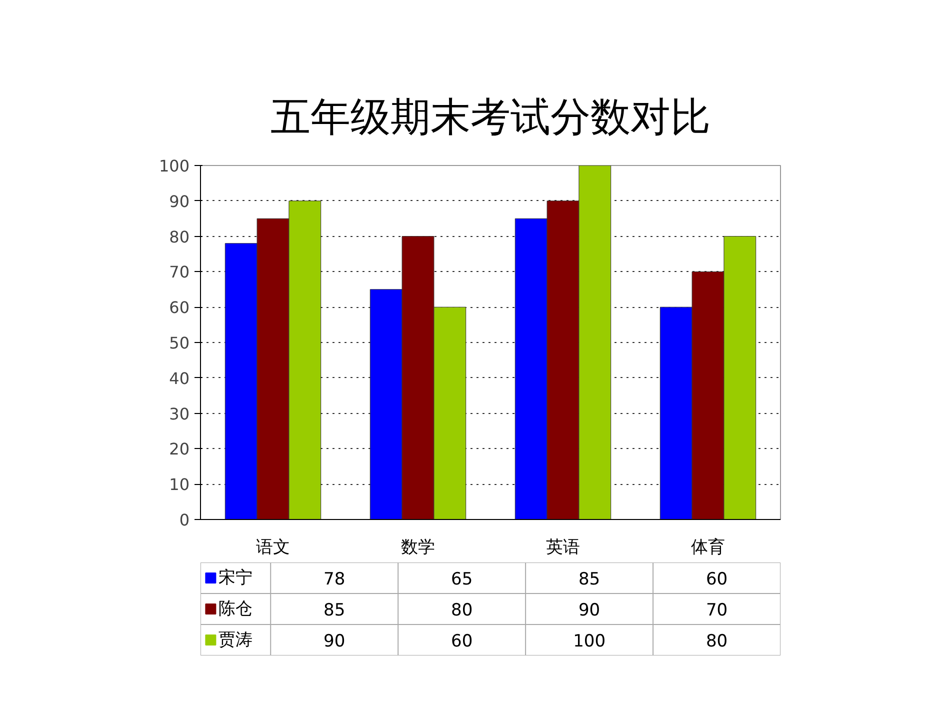  I want to click on data-label: 70, so click(717, 610).